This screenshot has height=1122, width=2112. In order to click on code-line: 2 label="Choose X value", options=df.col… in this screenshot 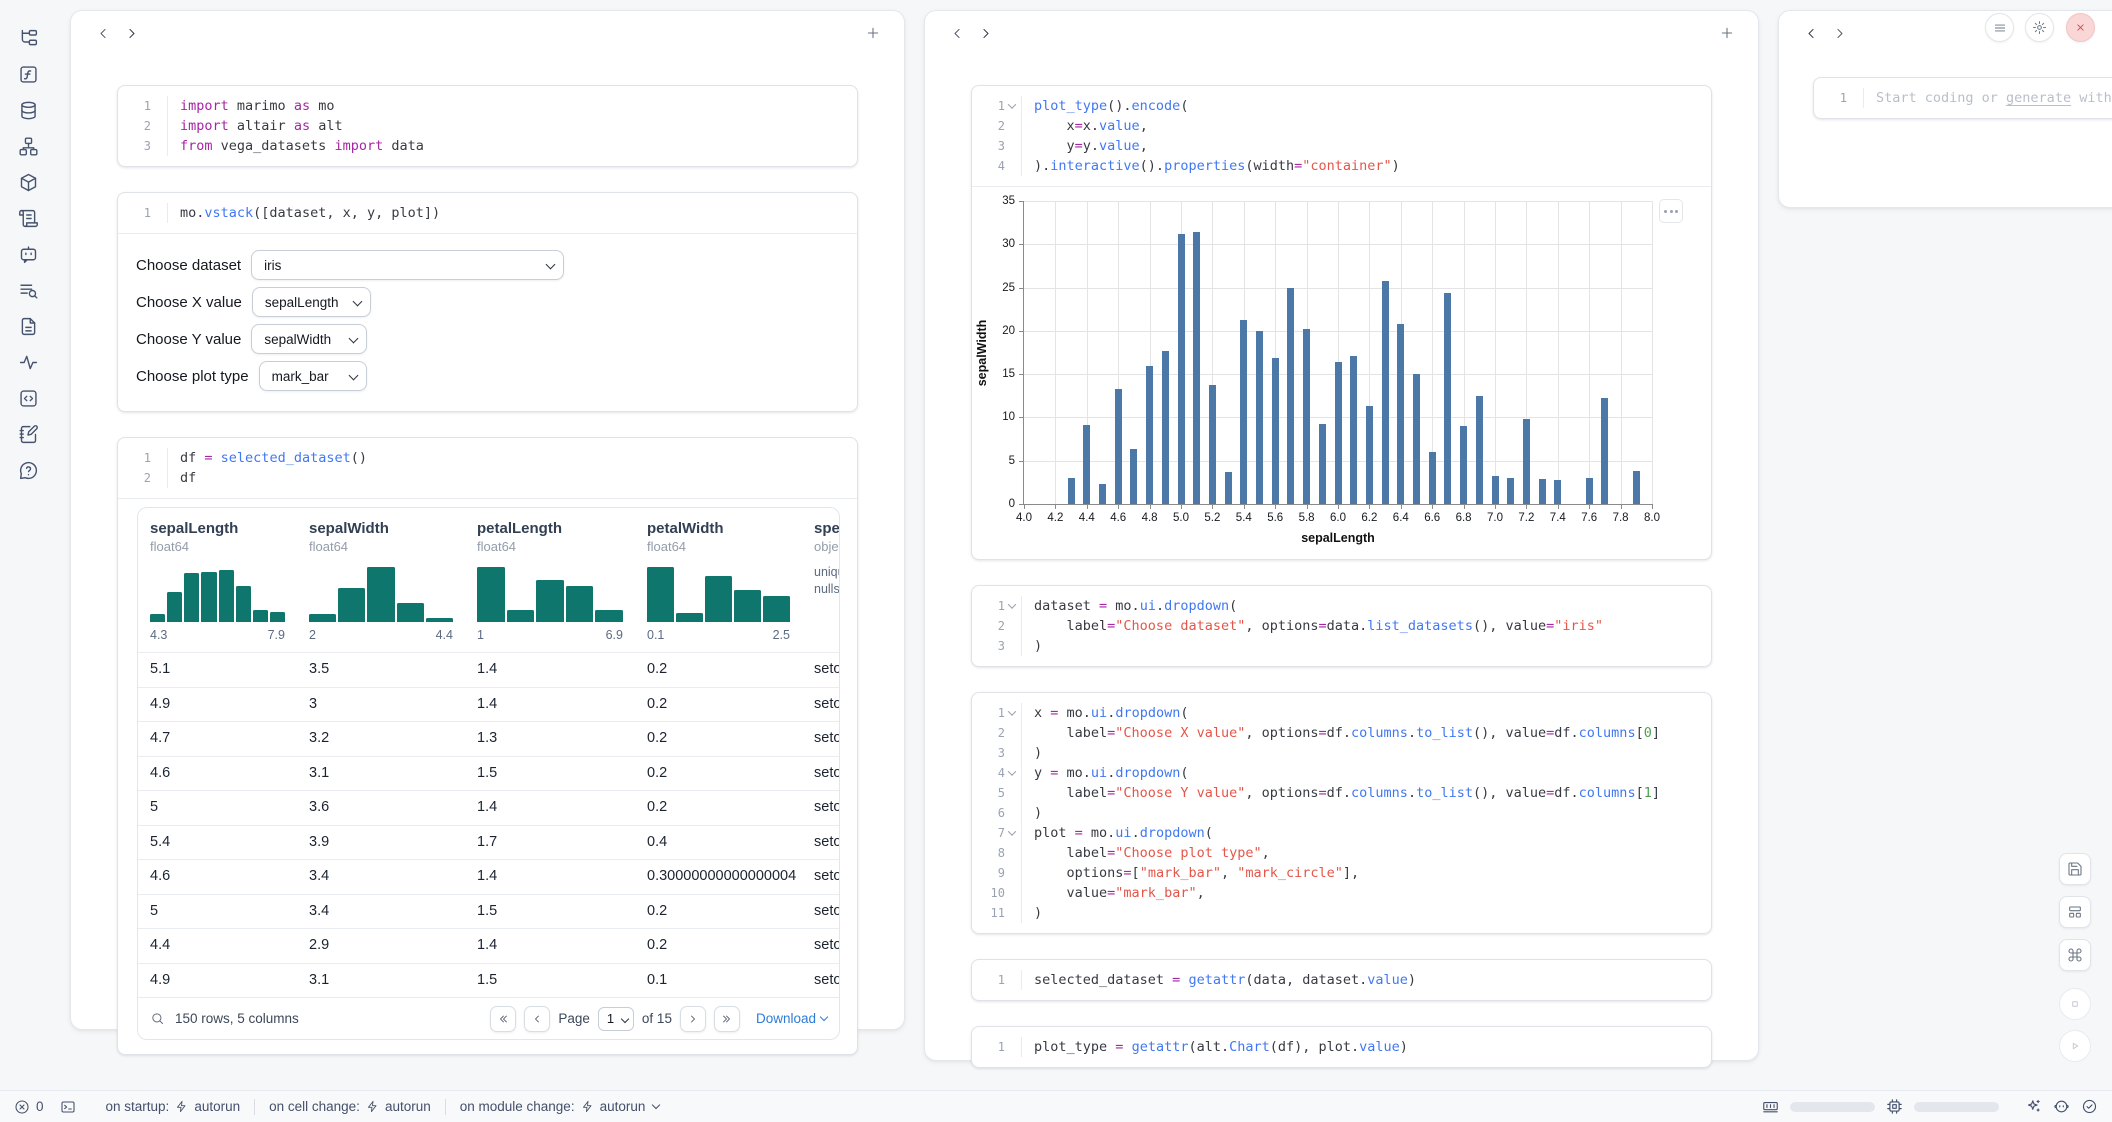, I will do `click(1341, 733)`.